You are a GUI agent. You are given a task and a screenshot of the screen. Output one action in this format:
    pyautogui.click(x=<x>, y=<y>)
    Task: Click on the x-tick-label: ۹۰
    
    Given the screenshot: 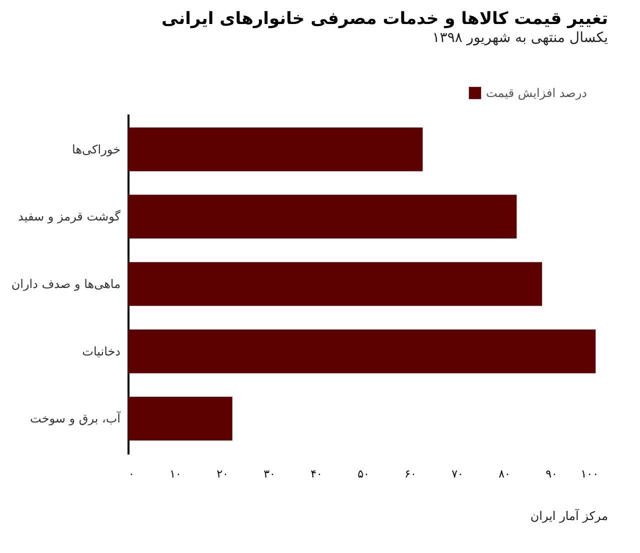 What is the action you would take?
    pyautogui.click(x=552, y=474)
    